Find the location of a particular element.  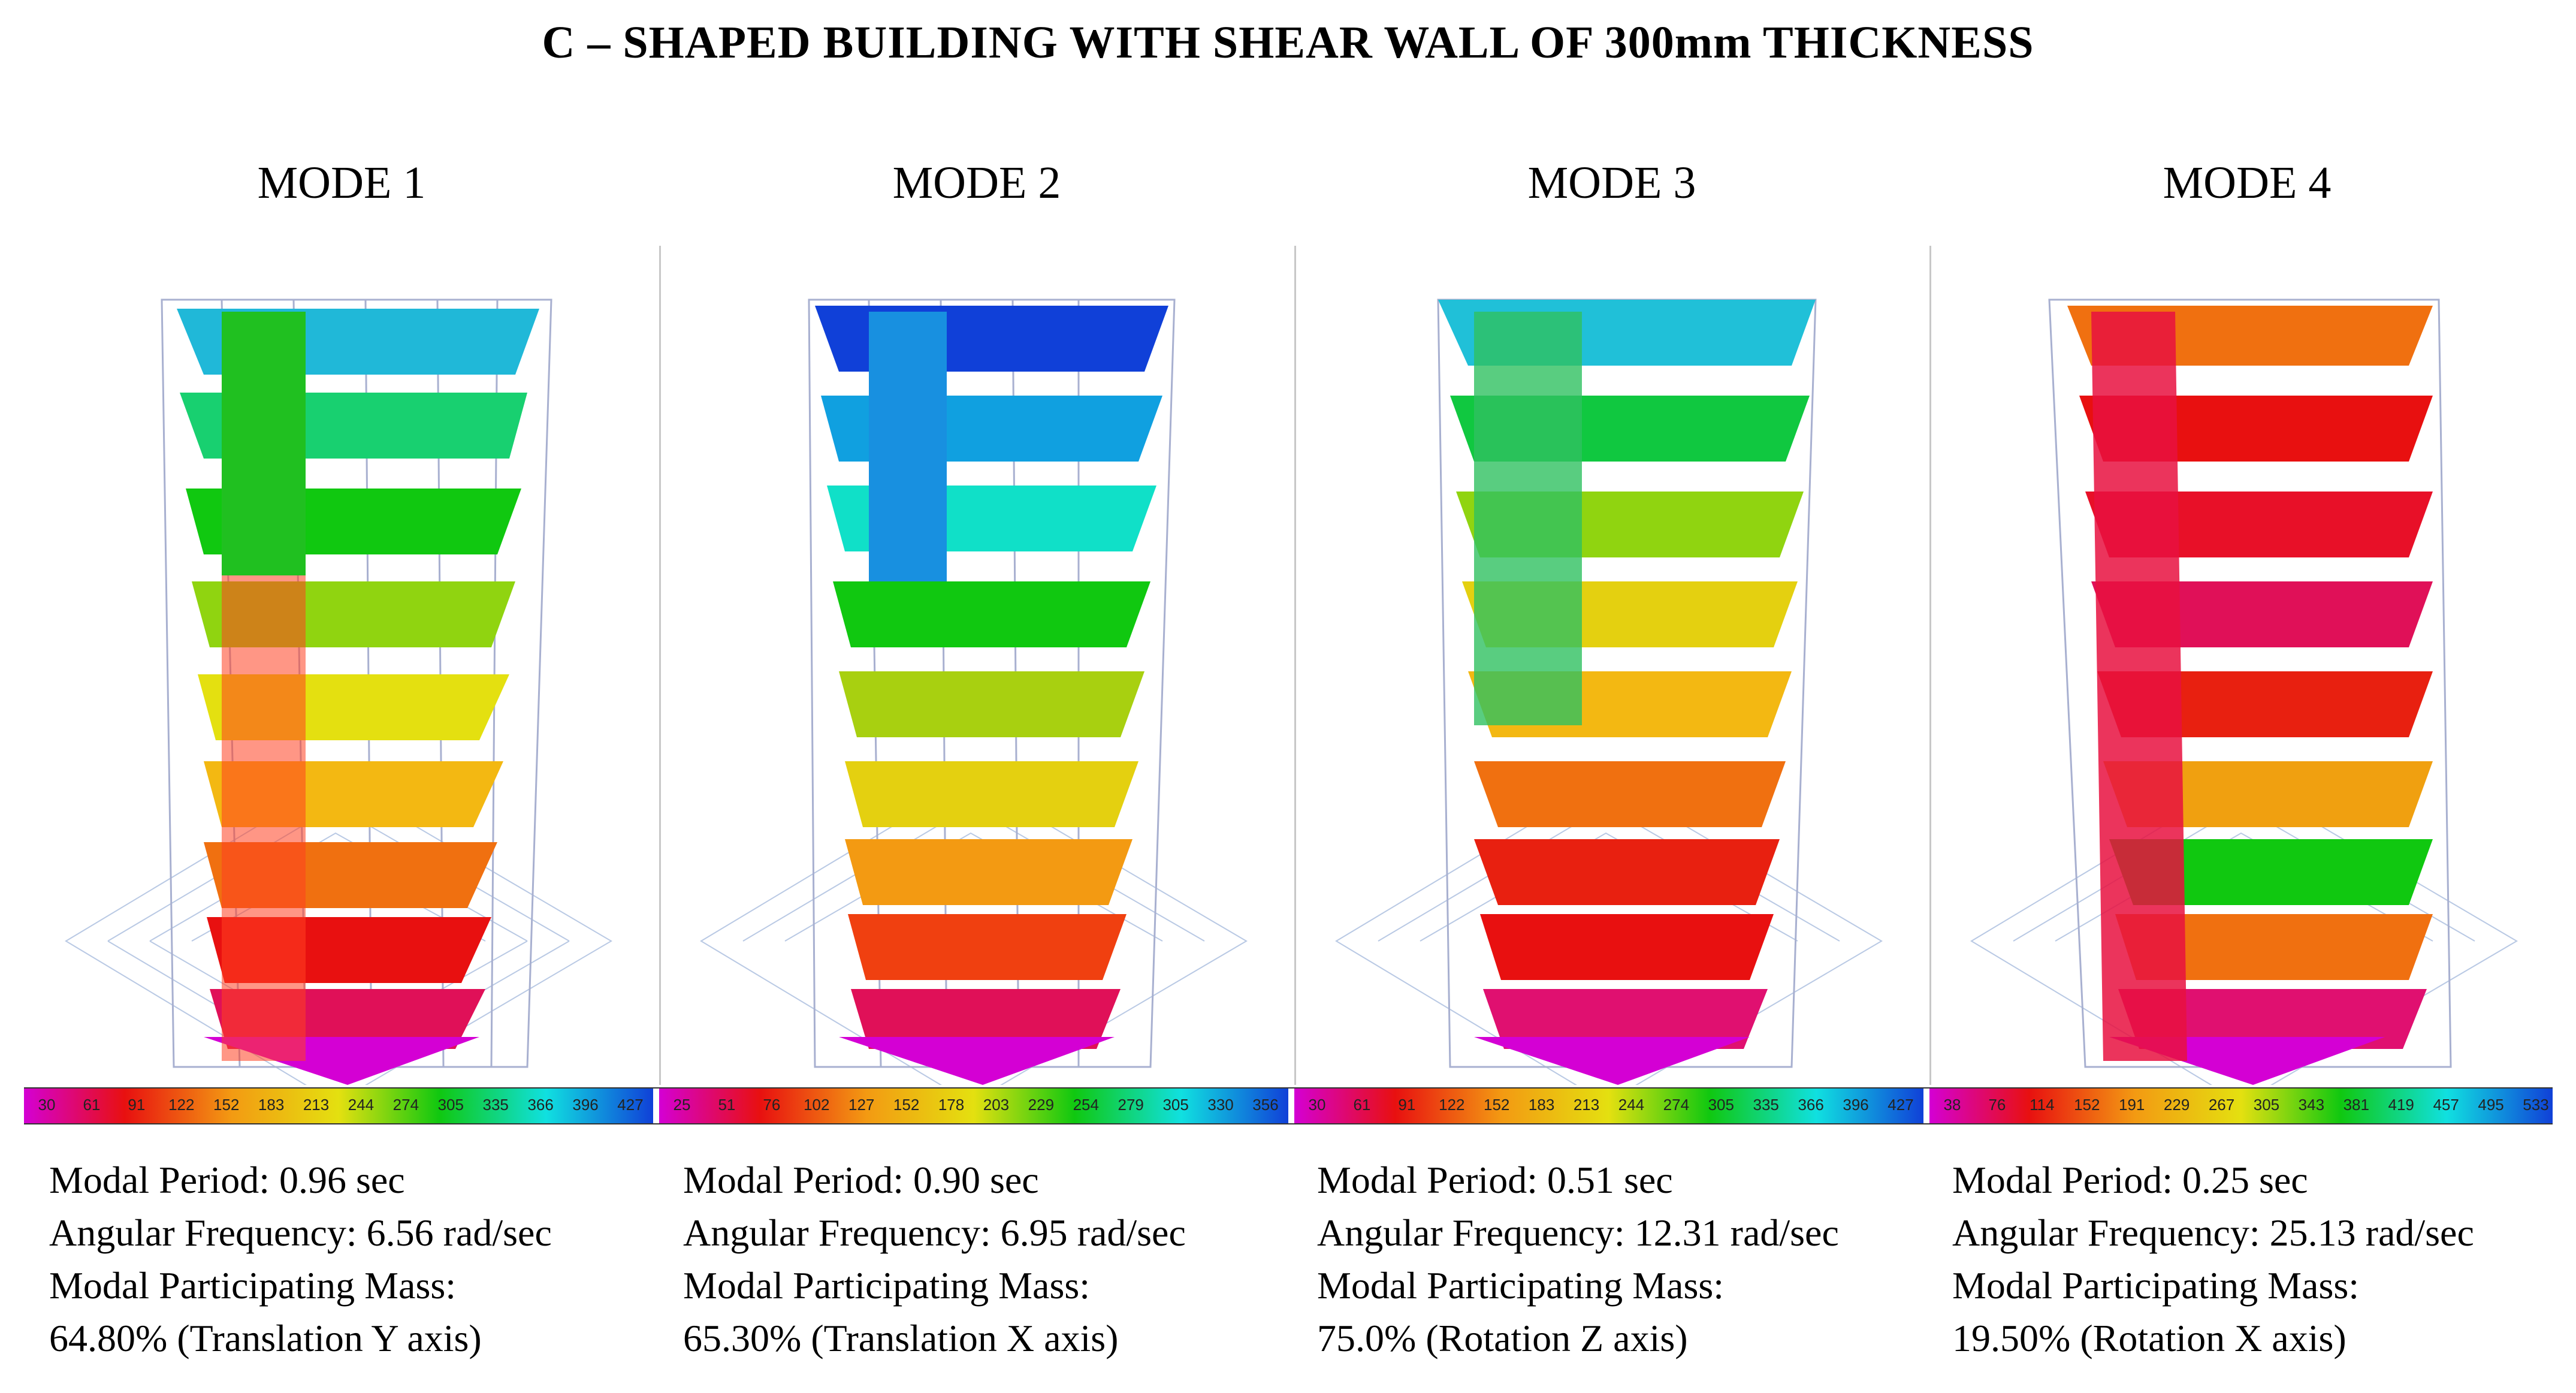

scale-tick-label: 533 is located at coordinates (2536, 1105).